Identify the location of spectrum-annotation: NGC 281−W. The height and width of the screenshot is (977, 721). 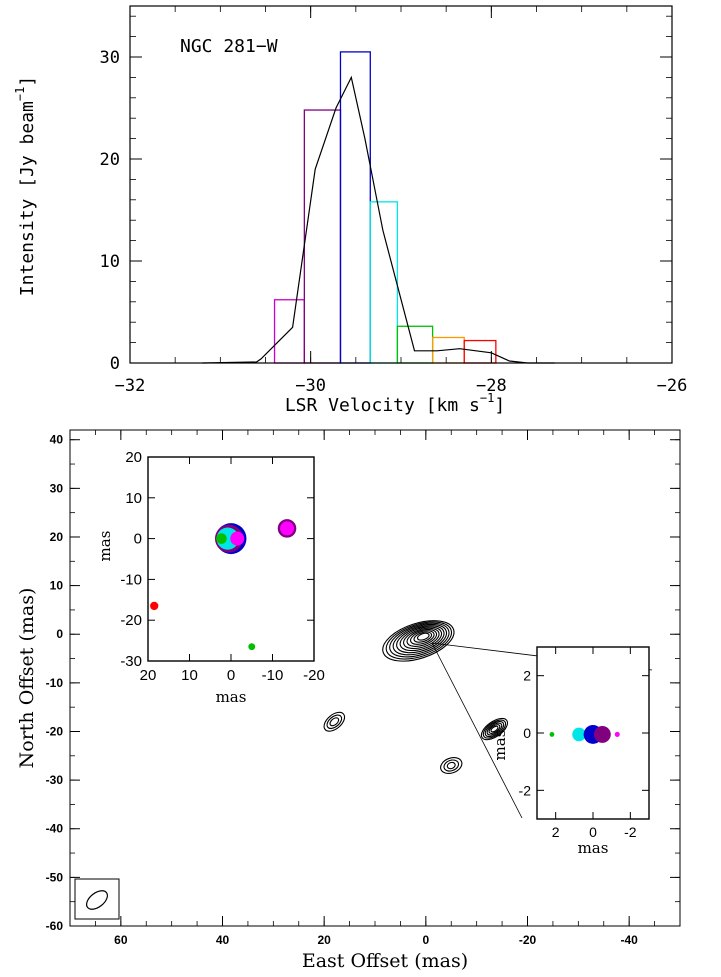
(229, 46).